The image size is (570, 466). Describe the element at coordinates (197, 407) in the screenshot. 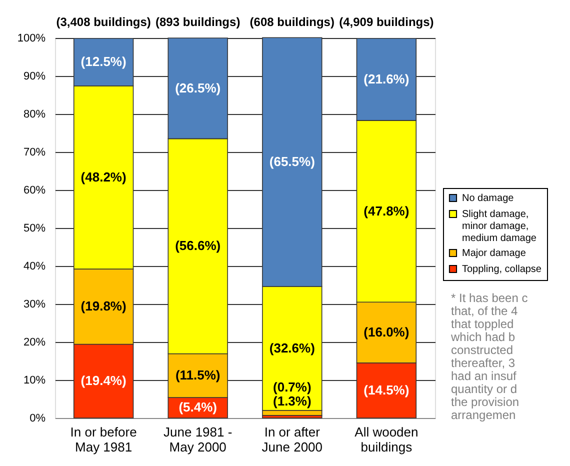

I see `data-label: (5.4%)` at that location.